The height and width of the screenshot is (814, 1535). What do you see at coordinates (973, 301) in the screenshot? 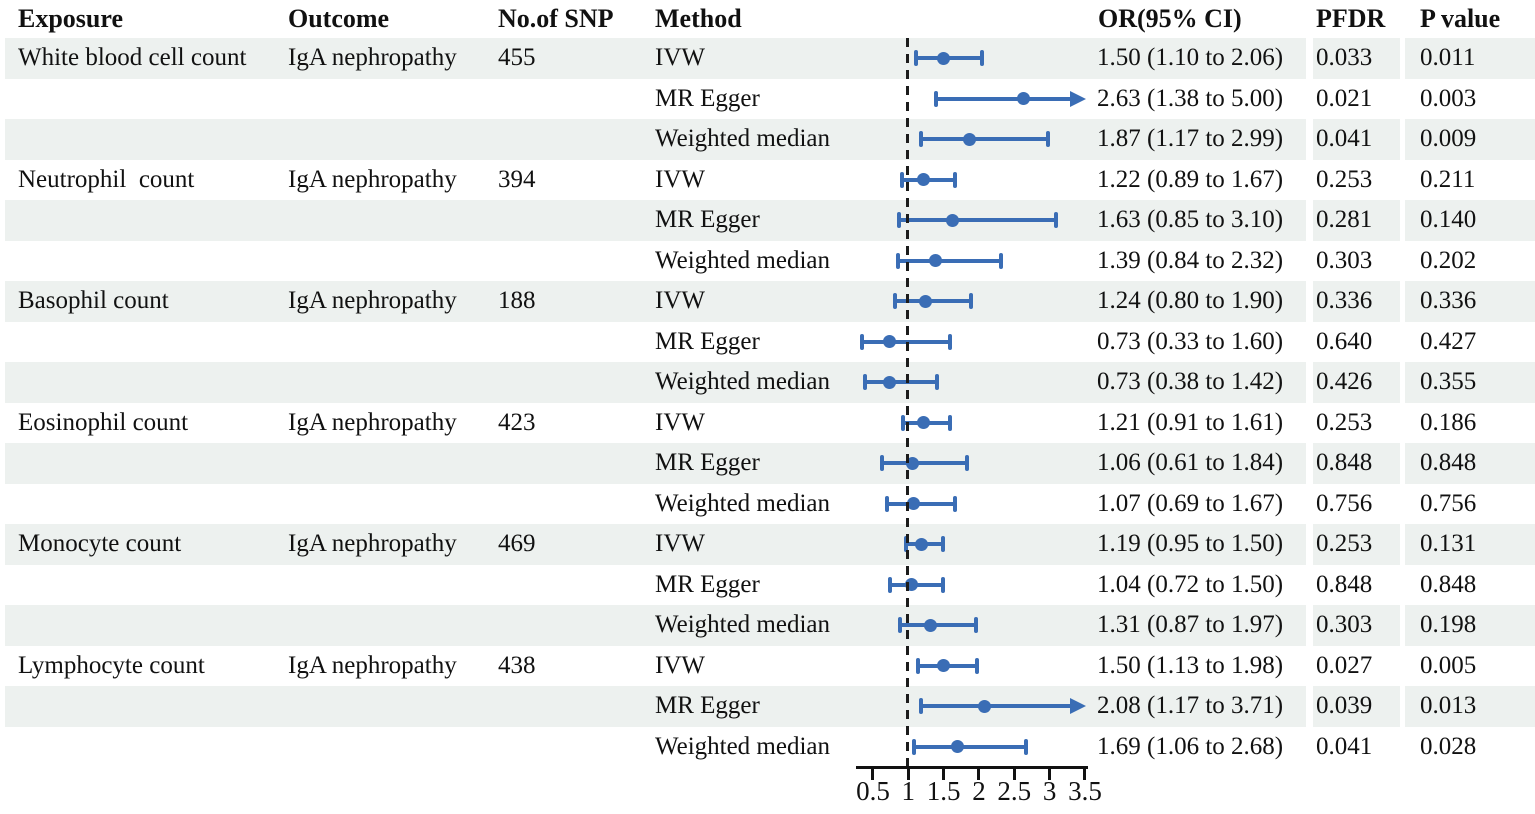
I see `method-plot-cell: IVW 1.24 (0.80 to 1.90)` at bounding box center [973, 301].